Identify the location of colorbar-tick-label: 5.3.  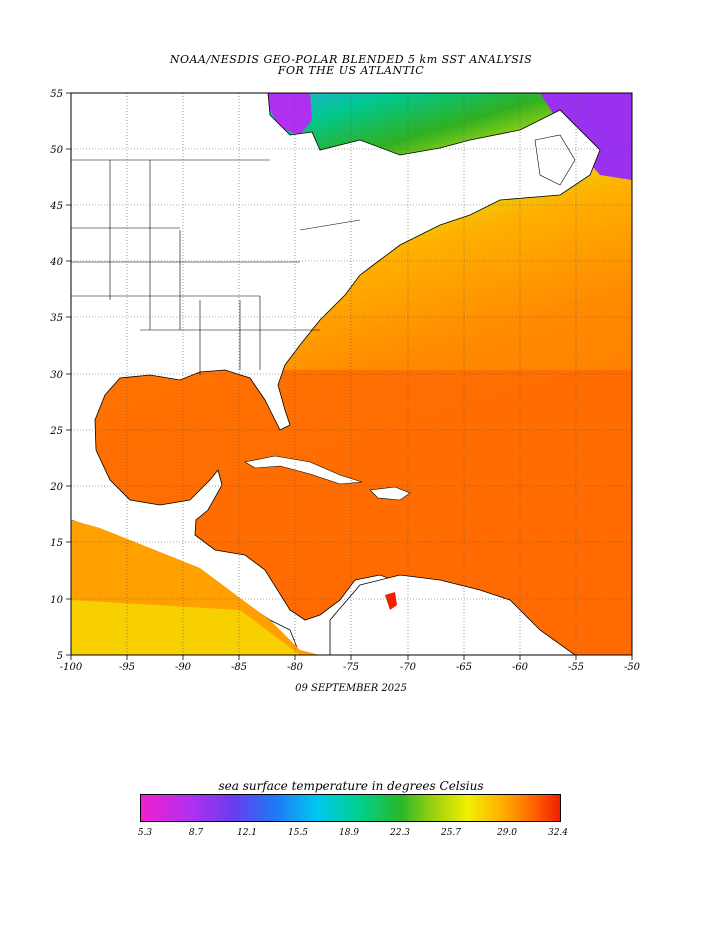
(145, 833).